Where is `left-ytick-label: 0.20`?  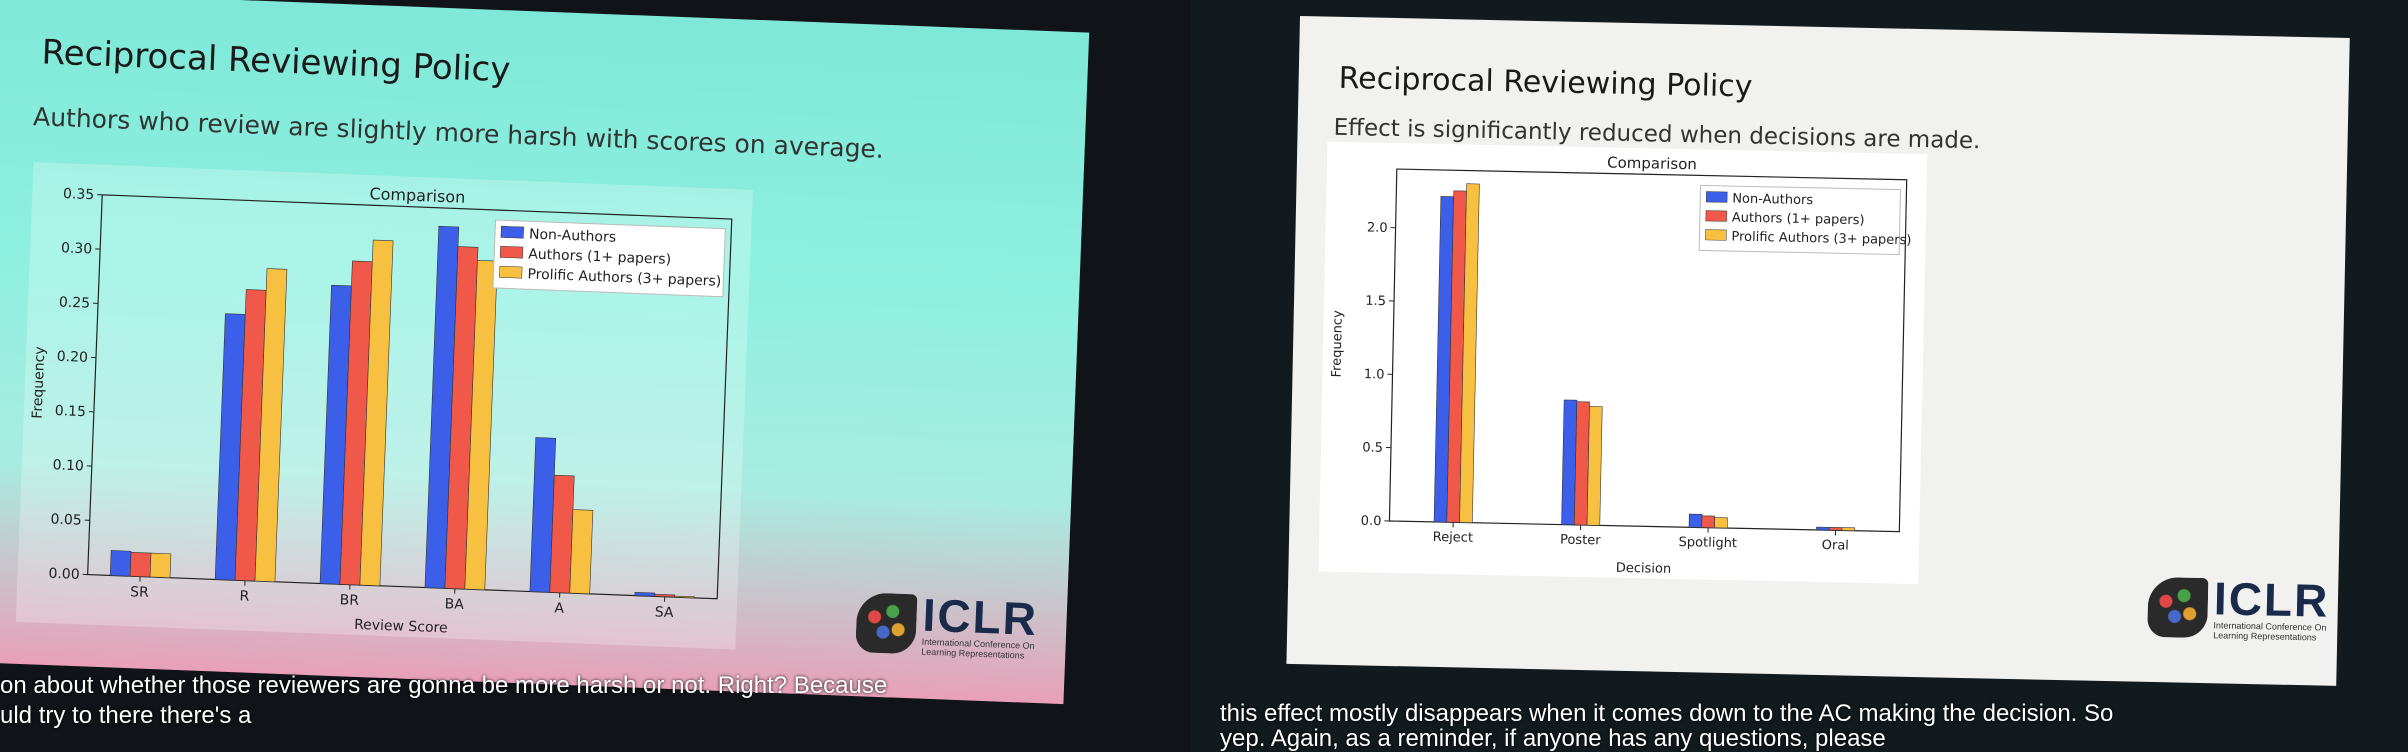
left-ytick-label: 0.20 is located at coordinates (72, 357).